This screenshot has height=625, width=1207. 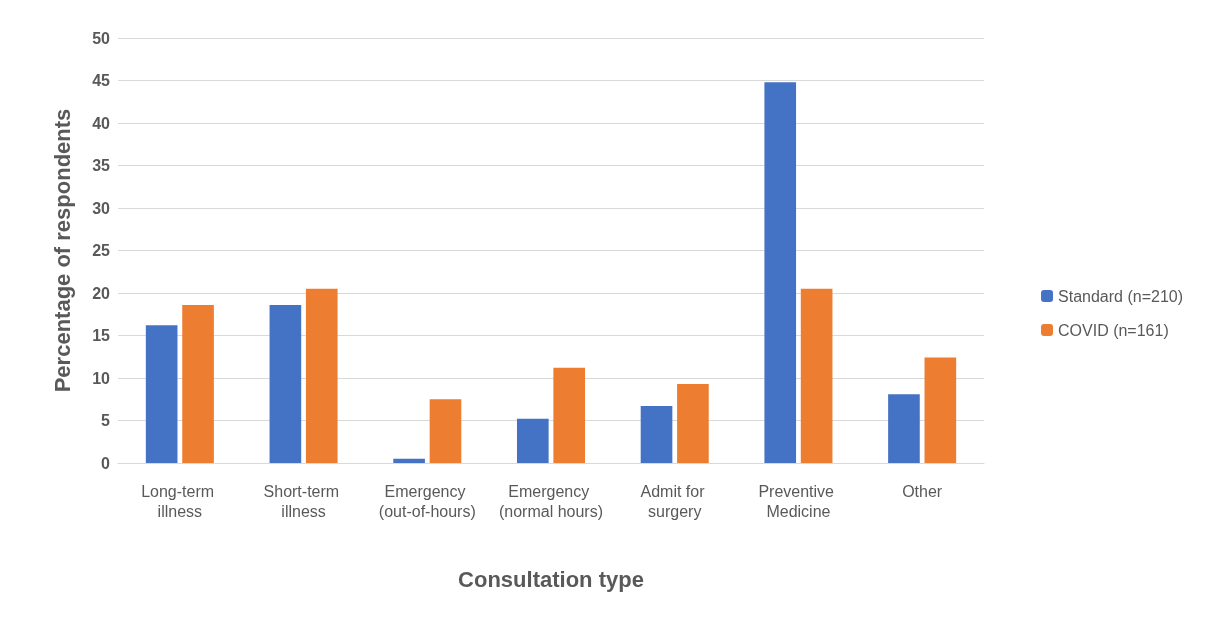 I want to click on y-tick-label: 30, so click(x=101, y=208).